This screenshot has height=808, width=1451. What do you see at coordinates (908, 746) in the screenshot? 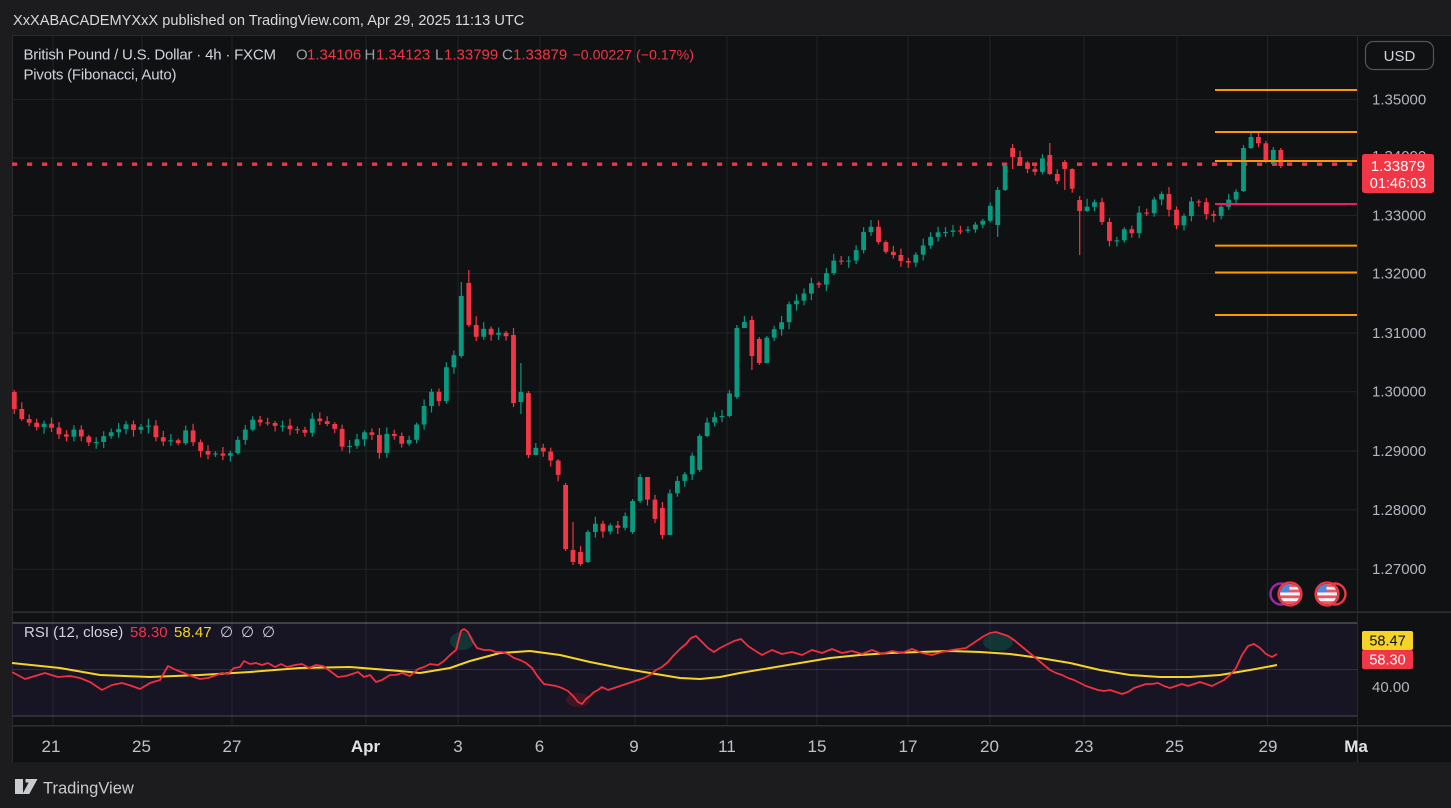
I see `svg-text: 17` at bounding box center [908, 746].